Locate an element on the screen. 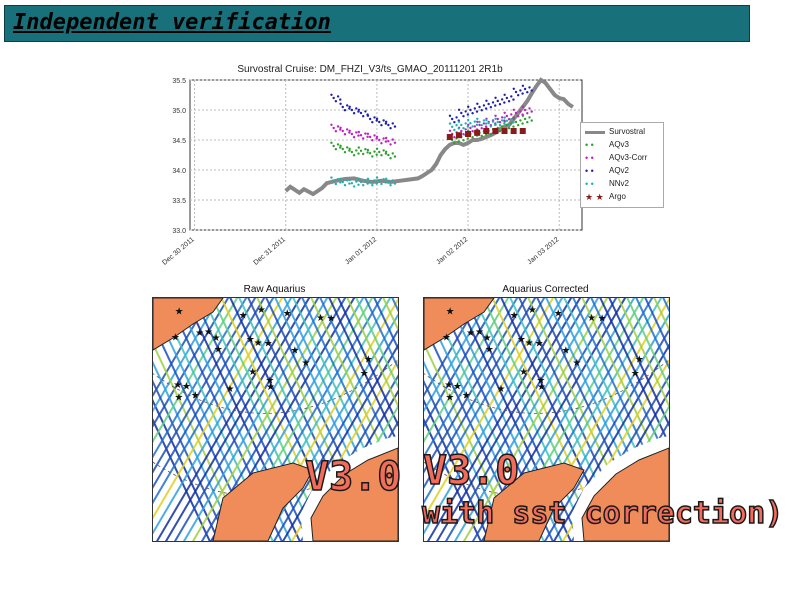 The width and height of the screenshot is (794, 595). header-banner: Independent verification is located at coordinates (377, 23).